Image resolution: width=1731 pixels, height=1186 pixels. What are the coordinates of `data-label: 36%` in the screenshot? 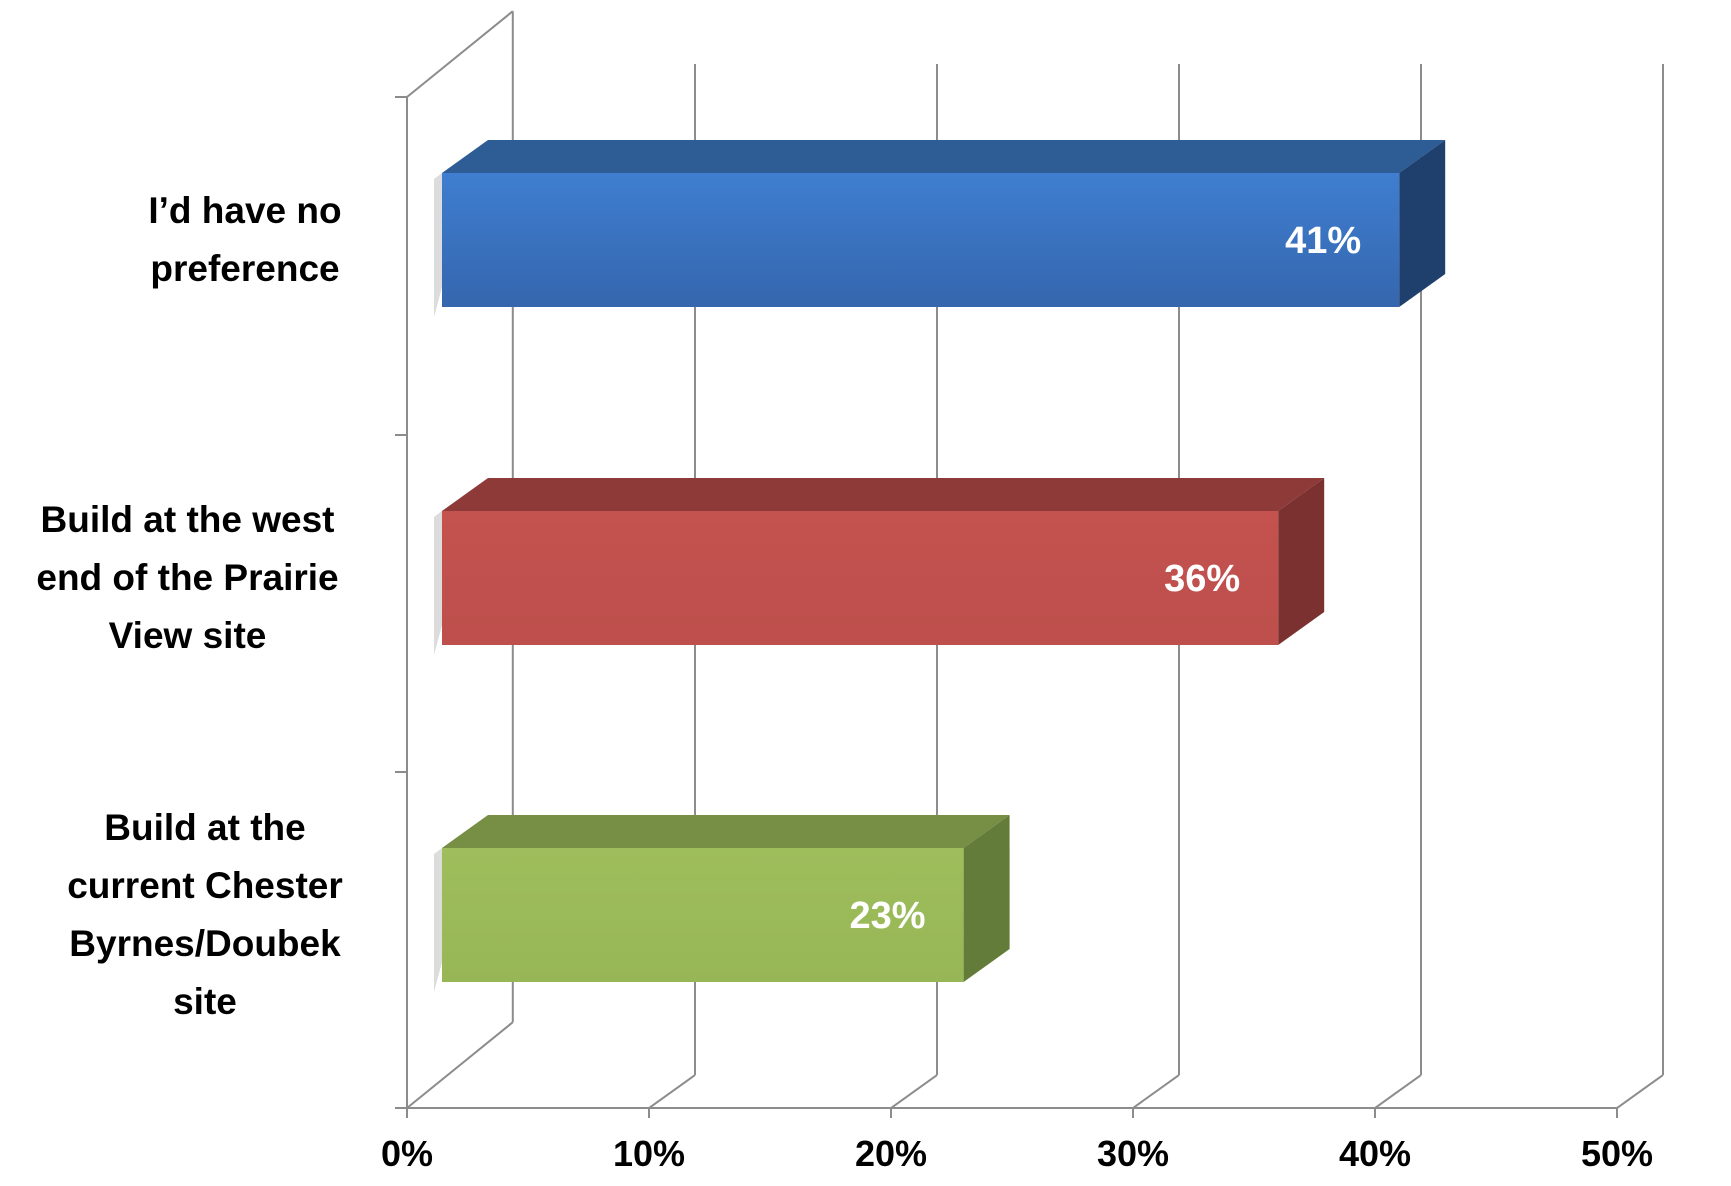 It's located at (1202, 579).